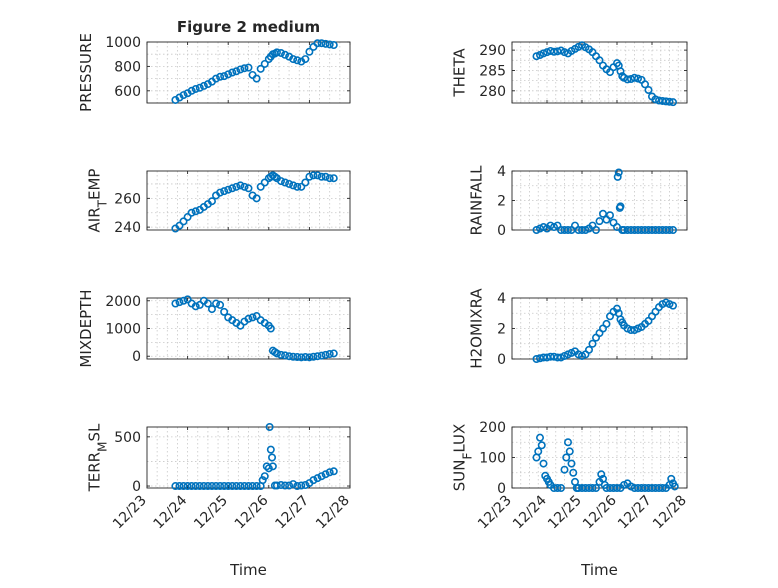 This screenshot has height=588, width=778. I want to click on y-axis-label: MIXDEPTH, so click(86, 328).